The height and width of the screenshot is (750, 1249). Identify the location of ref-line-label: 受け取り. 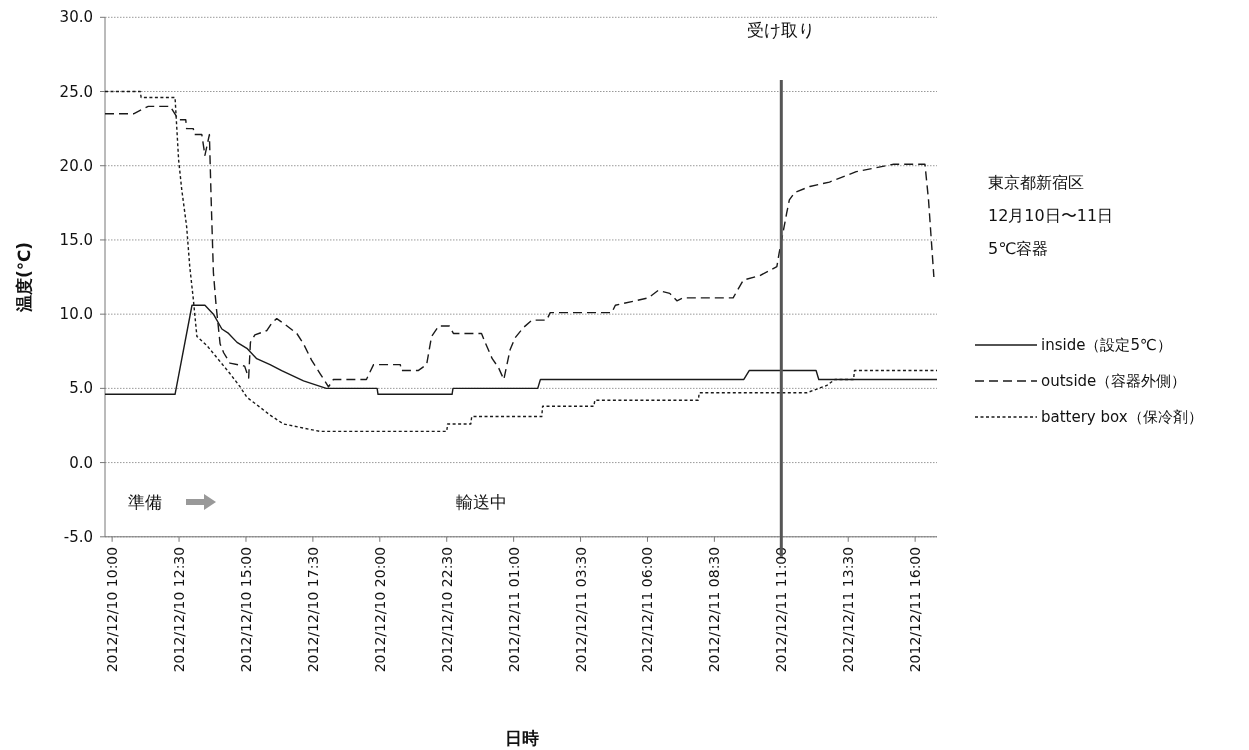
(781, 30).